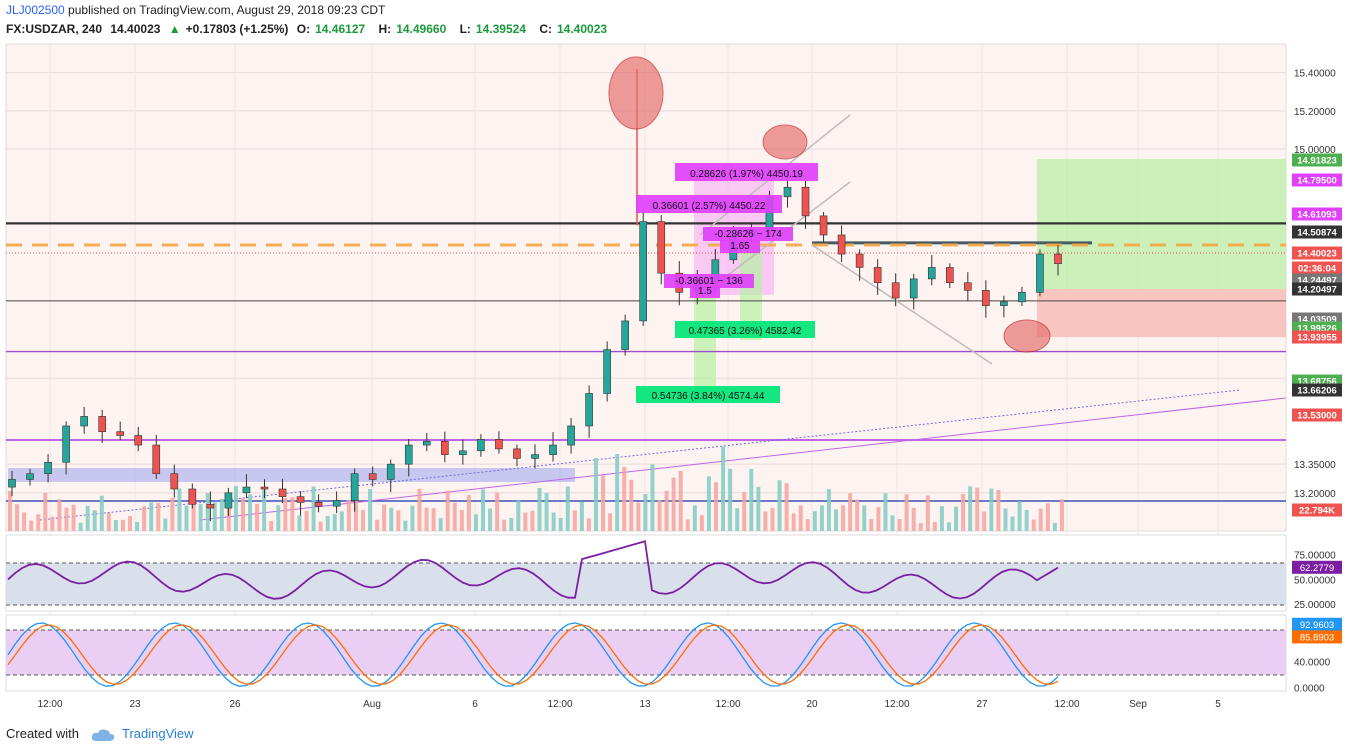 The height and width of the screenshot is (751, 1348). What do you see at coordinates (902, 304) in the screenshot?
I see `trendline-channel` at bounding box center [902, 304].